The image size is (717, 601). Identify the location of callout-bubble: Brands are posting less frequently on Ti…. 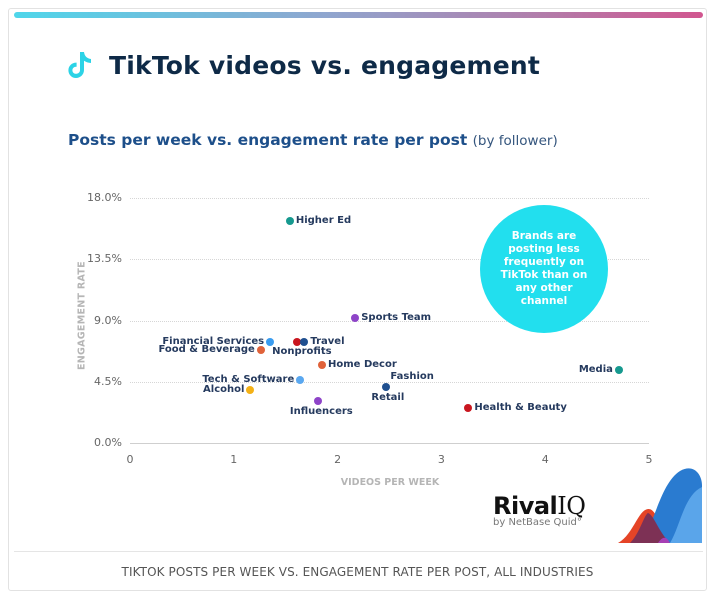
(544, 269).